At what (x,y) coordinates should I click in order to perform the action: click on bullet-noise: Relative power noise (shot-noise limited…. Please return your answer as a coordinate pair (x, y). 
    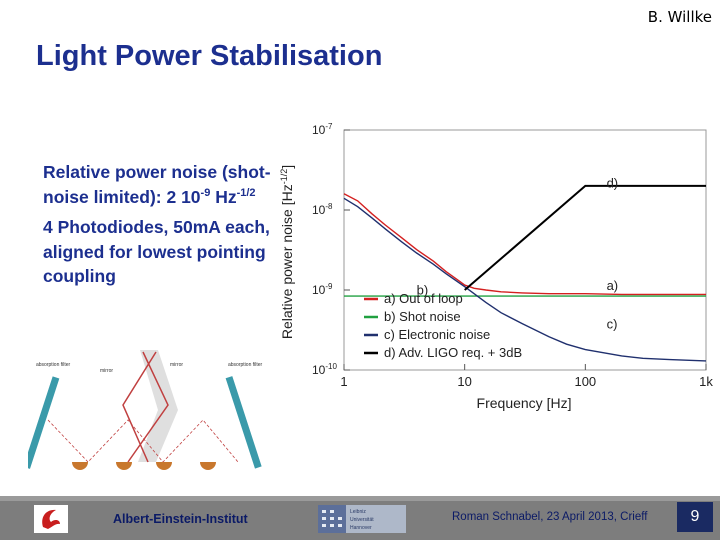
    Looking at the image, I should click on (163, 184).